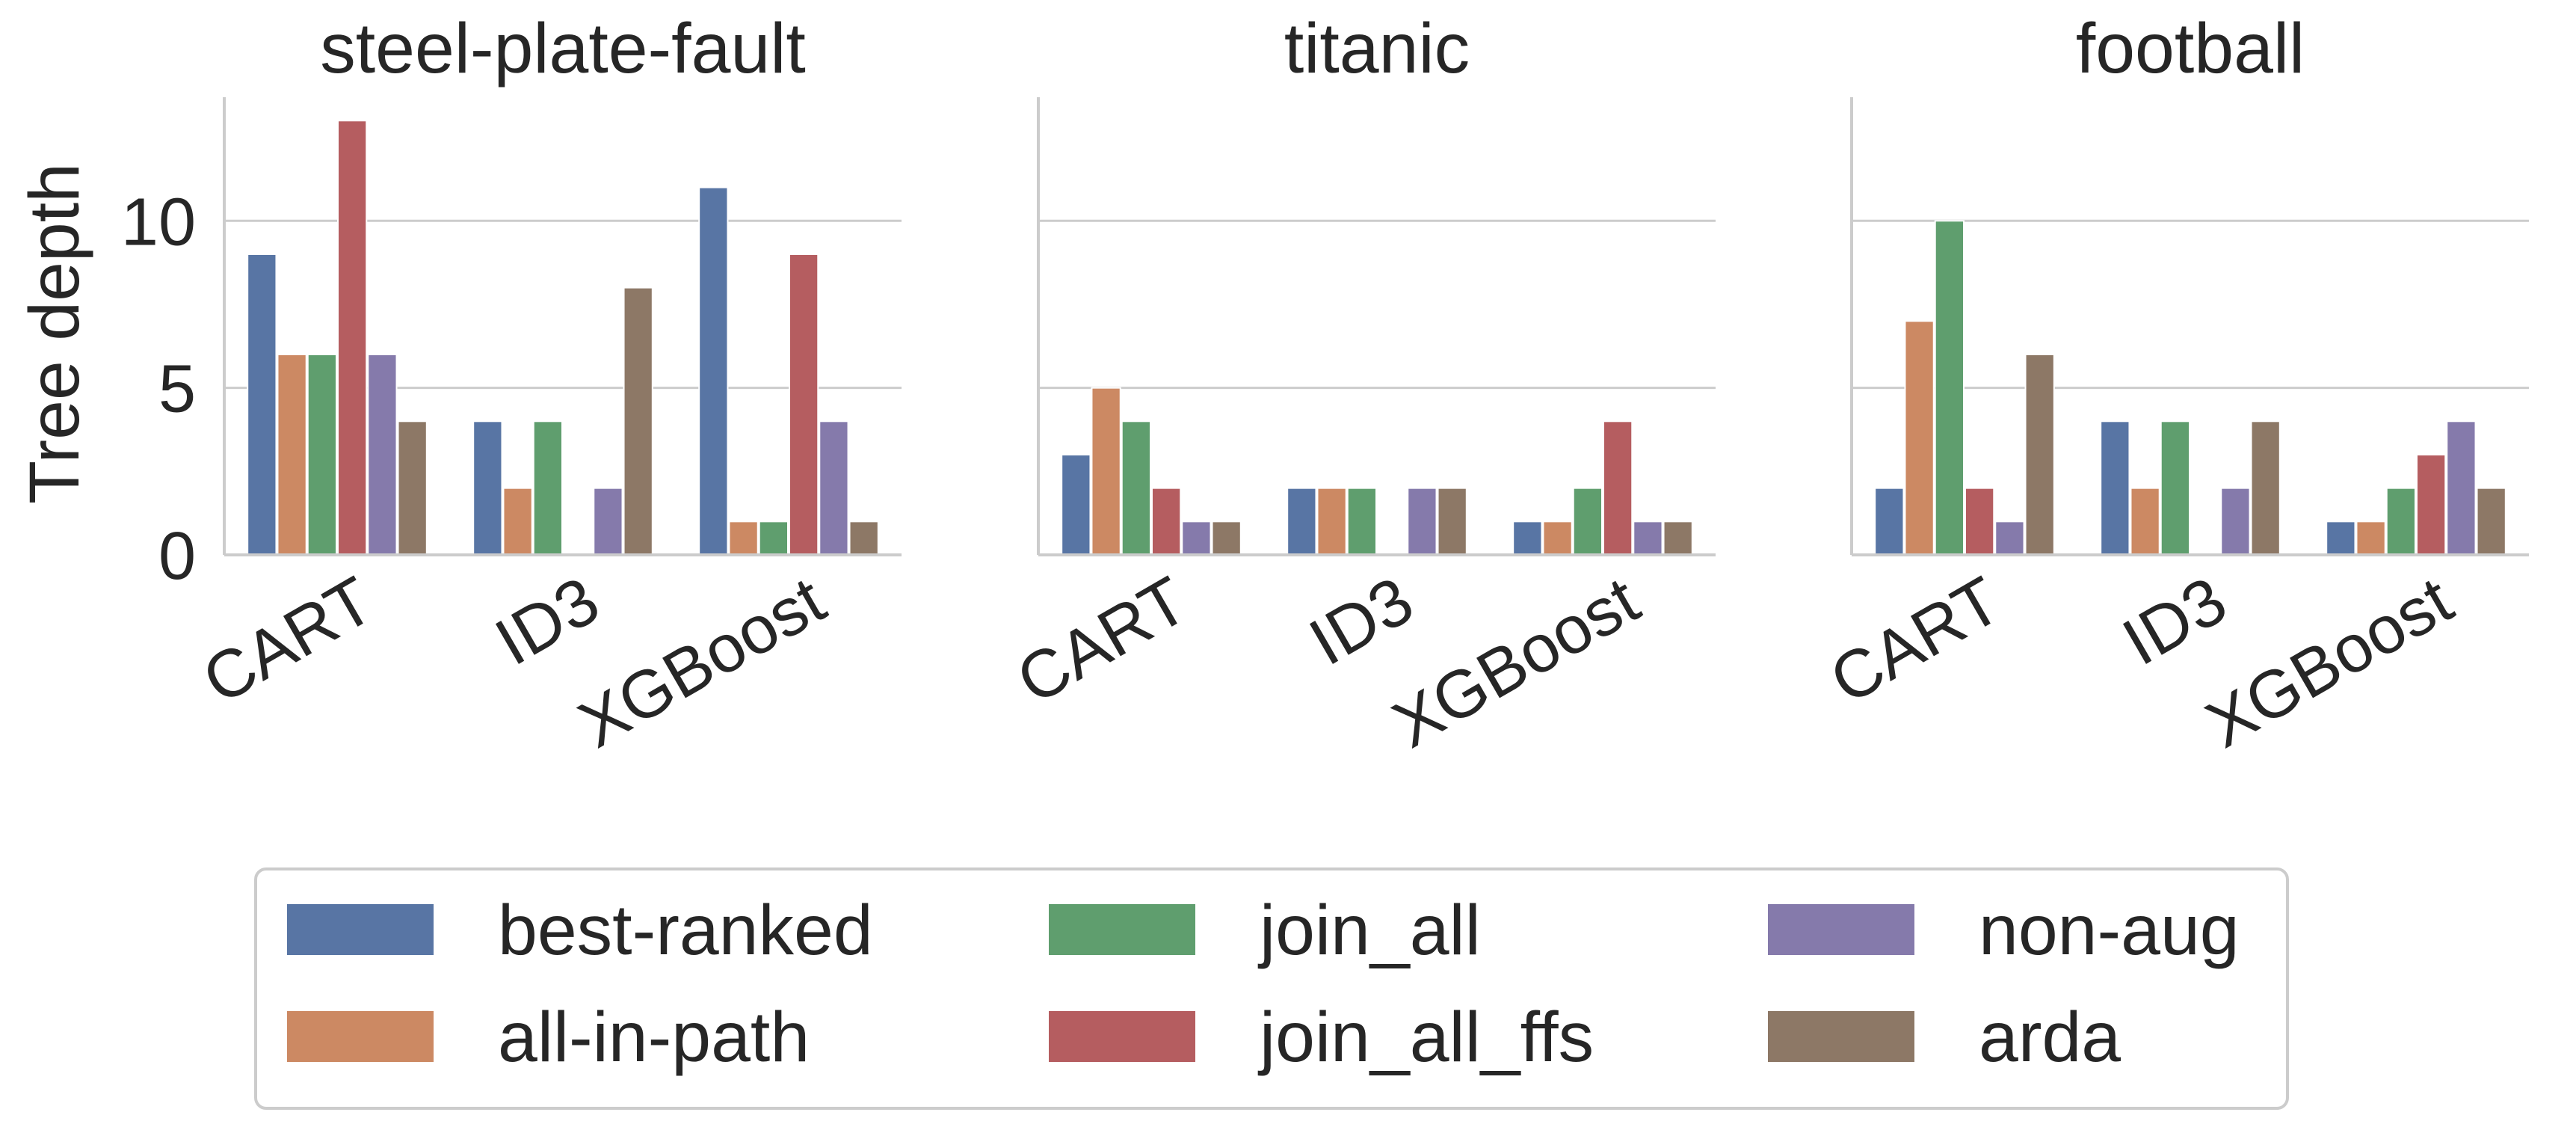  I want to click on bar-football-cart-best-ranked, so click(1889, 521).